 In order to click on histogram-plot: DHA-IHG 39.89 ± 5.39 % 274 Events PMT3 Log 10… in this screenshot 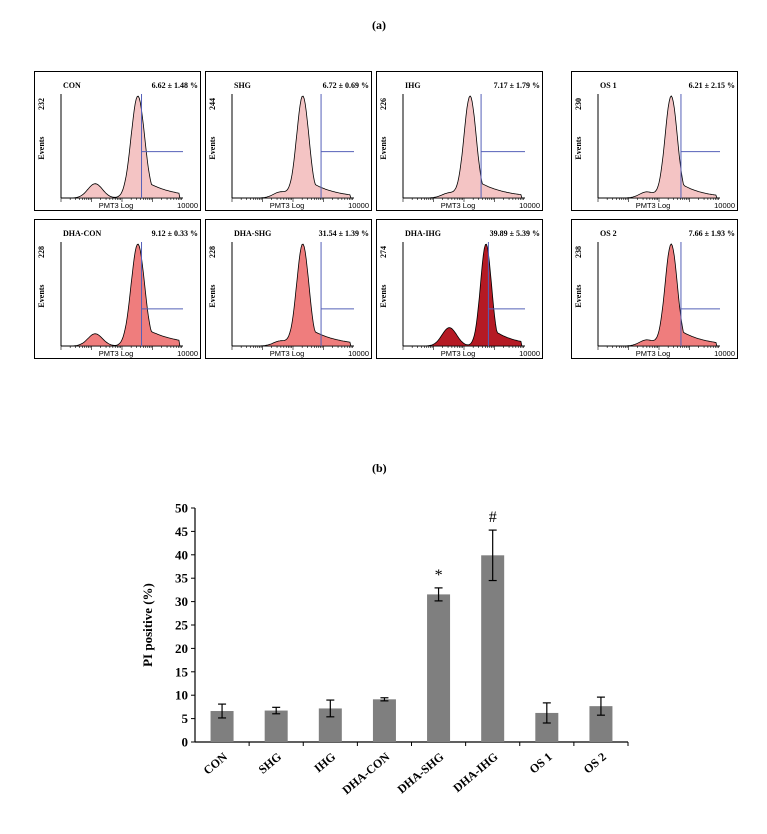, I will do `click(459, 293)`.